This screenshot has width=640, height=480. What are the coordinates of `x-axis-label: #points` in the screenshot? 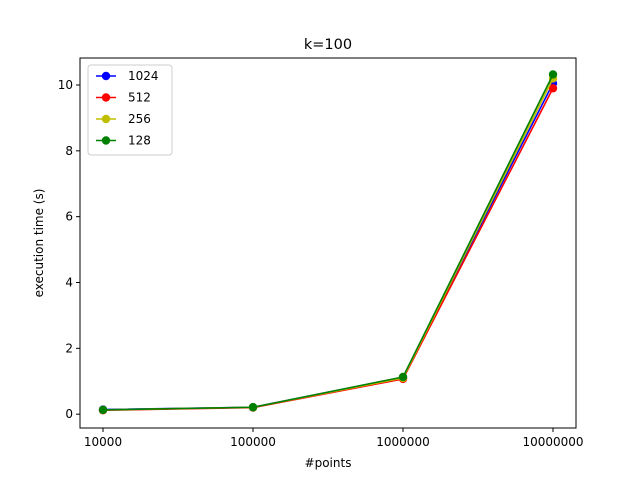 It's located at (328, 463).